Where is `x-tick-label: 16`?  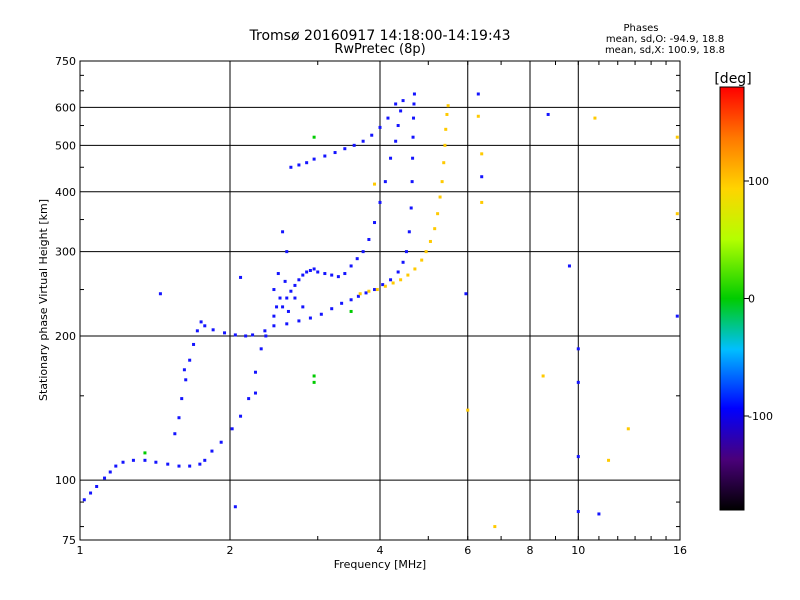
x-tick-label: 16 is located at coordinates (680, 550).